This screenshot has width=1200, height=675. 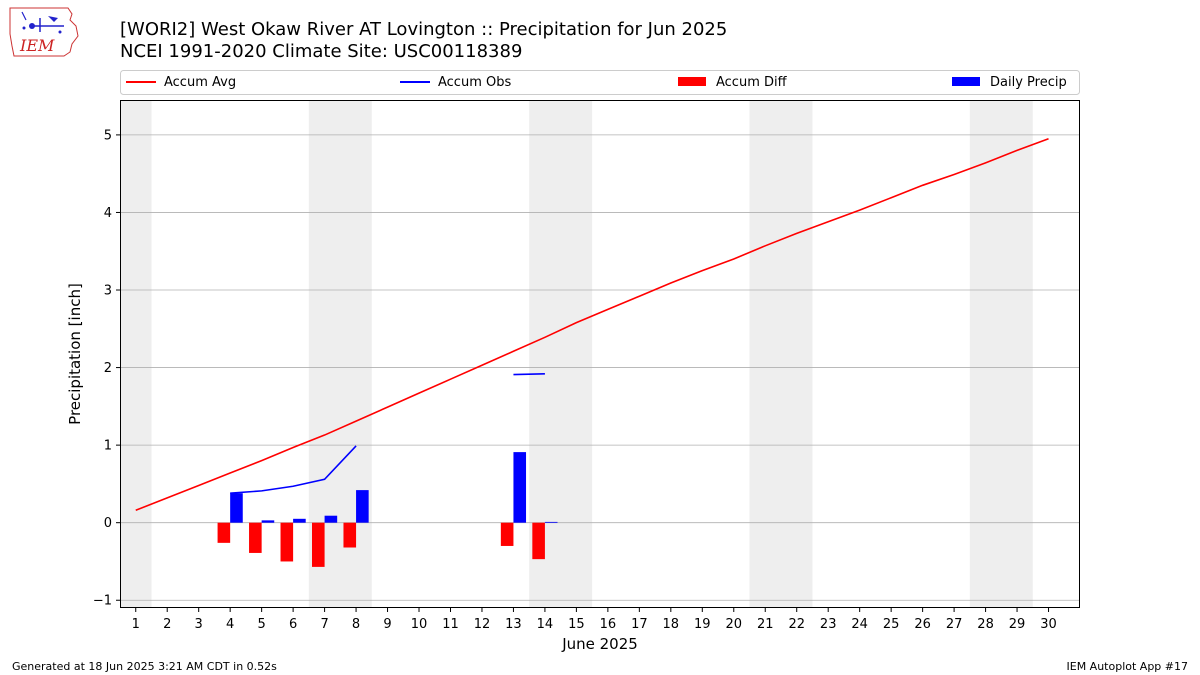 I want to click on chart-subtitle: NCEI 1991-2020 Climate Site: USC00118389, so click(x=321, y=51).